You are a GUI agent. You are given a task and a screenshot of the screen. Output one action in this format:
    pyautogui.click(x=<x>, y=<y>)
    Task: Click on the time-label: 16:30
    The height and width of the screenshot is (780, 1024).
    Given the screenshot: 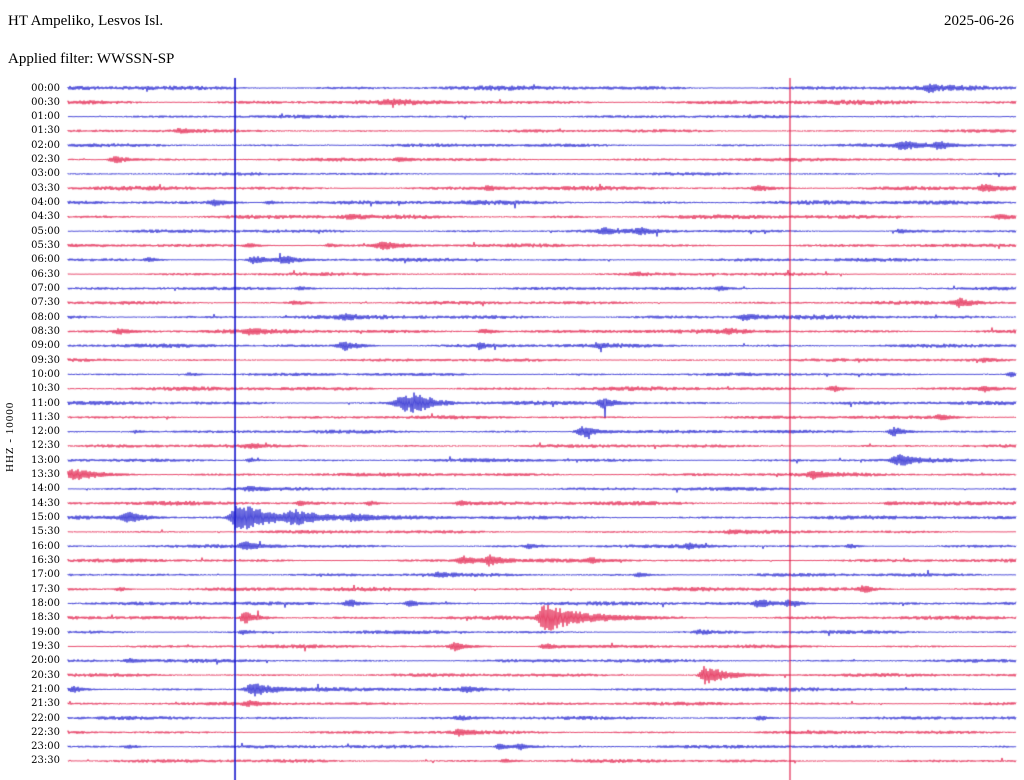 What is the action you would take?
    pyautogui.click(x=45, y=561)
    